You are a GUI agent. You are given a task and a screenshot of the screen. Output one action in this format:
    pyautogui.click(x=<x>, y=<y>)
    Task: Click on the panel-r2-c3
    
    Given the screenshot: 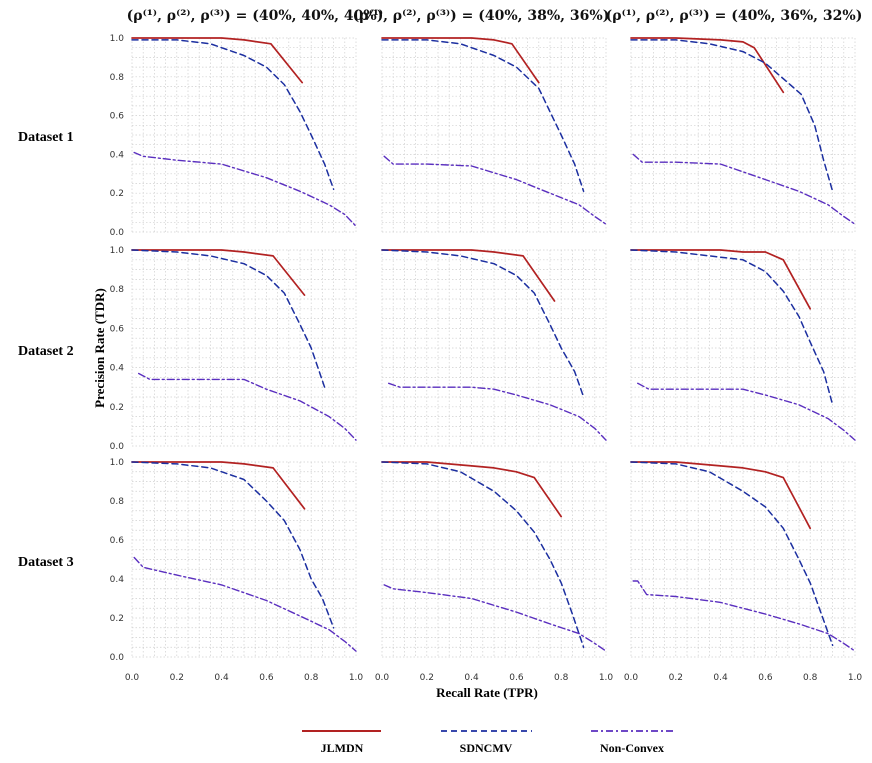 What is the action you would take?
    pyautogui.click(x=743, y=348)
    